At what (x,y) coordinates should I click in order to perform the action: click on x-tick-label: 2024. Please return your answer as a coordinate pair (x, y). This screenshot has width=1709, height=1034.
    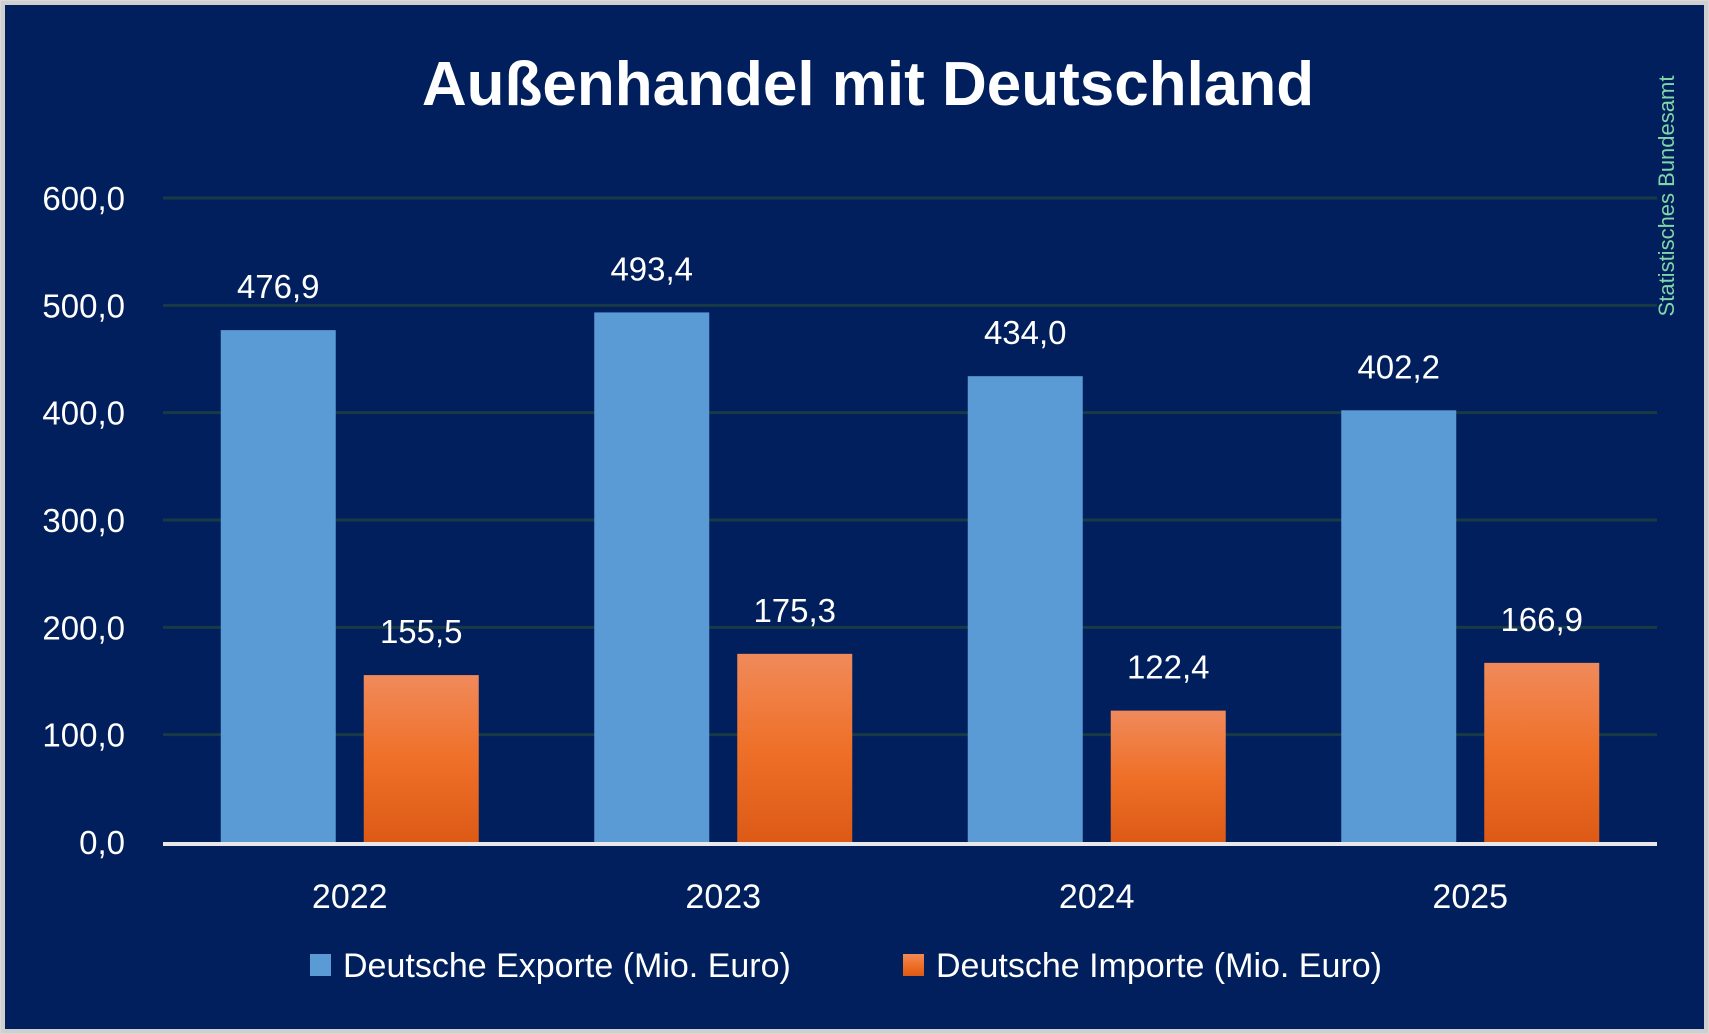
    Looking at the image, I should click on (1097, 897).